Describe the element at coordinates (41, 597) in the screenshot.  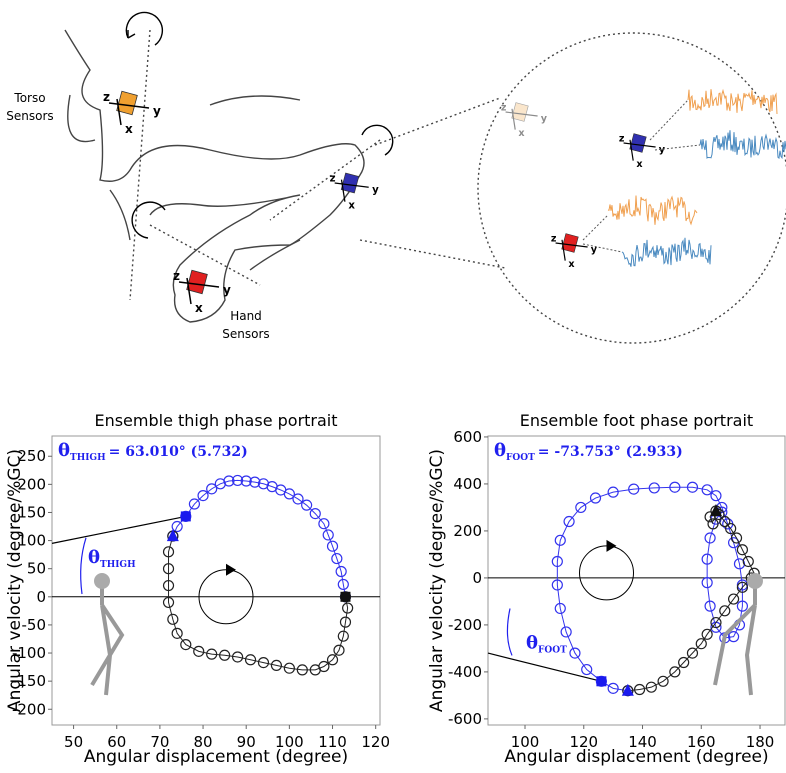
I see `y-tick-label: 0` at that location.